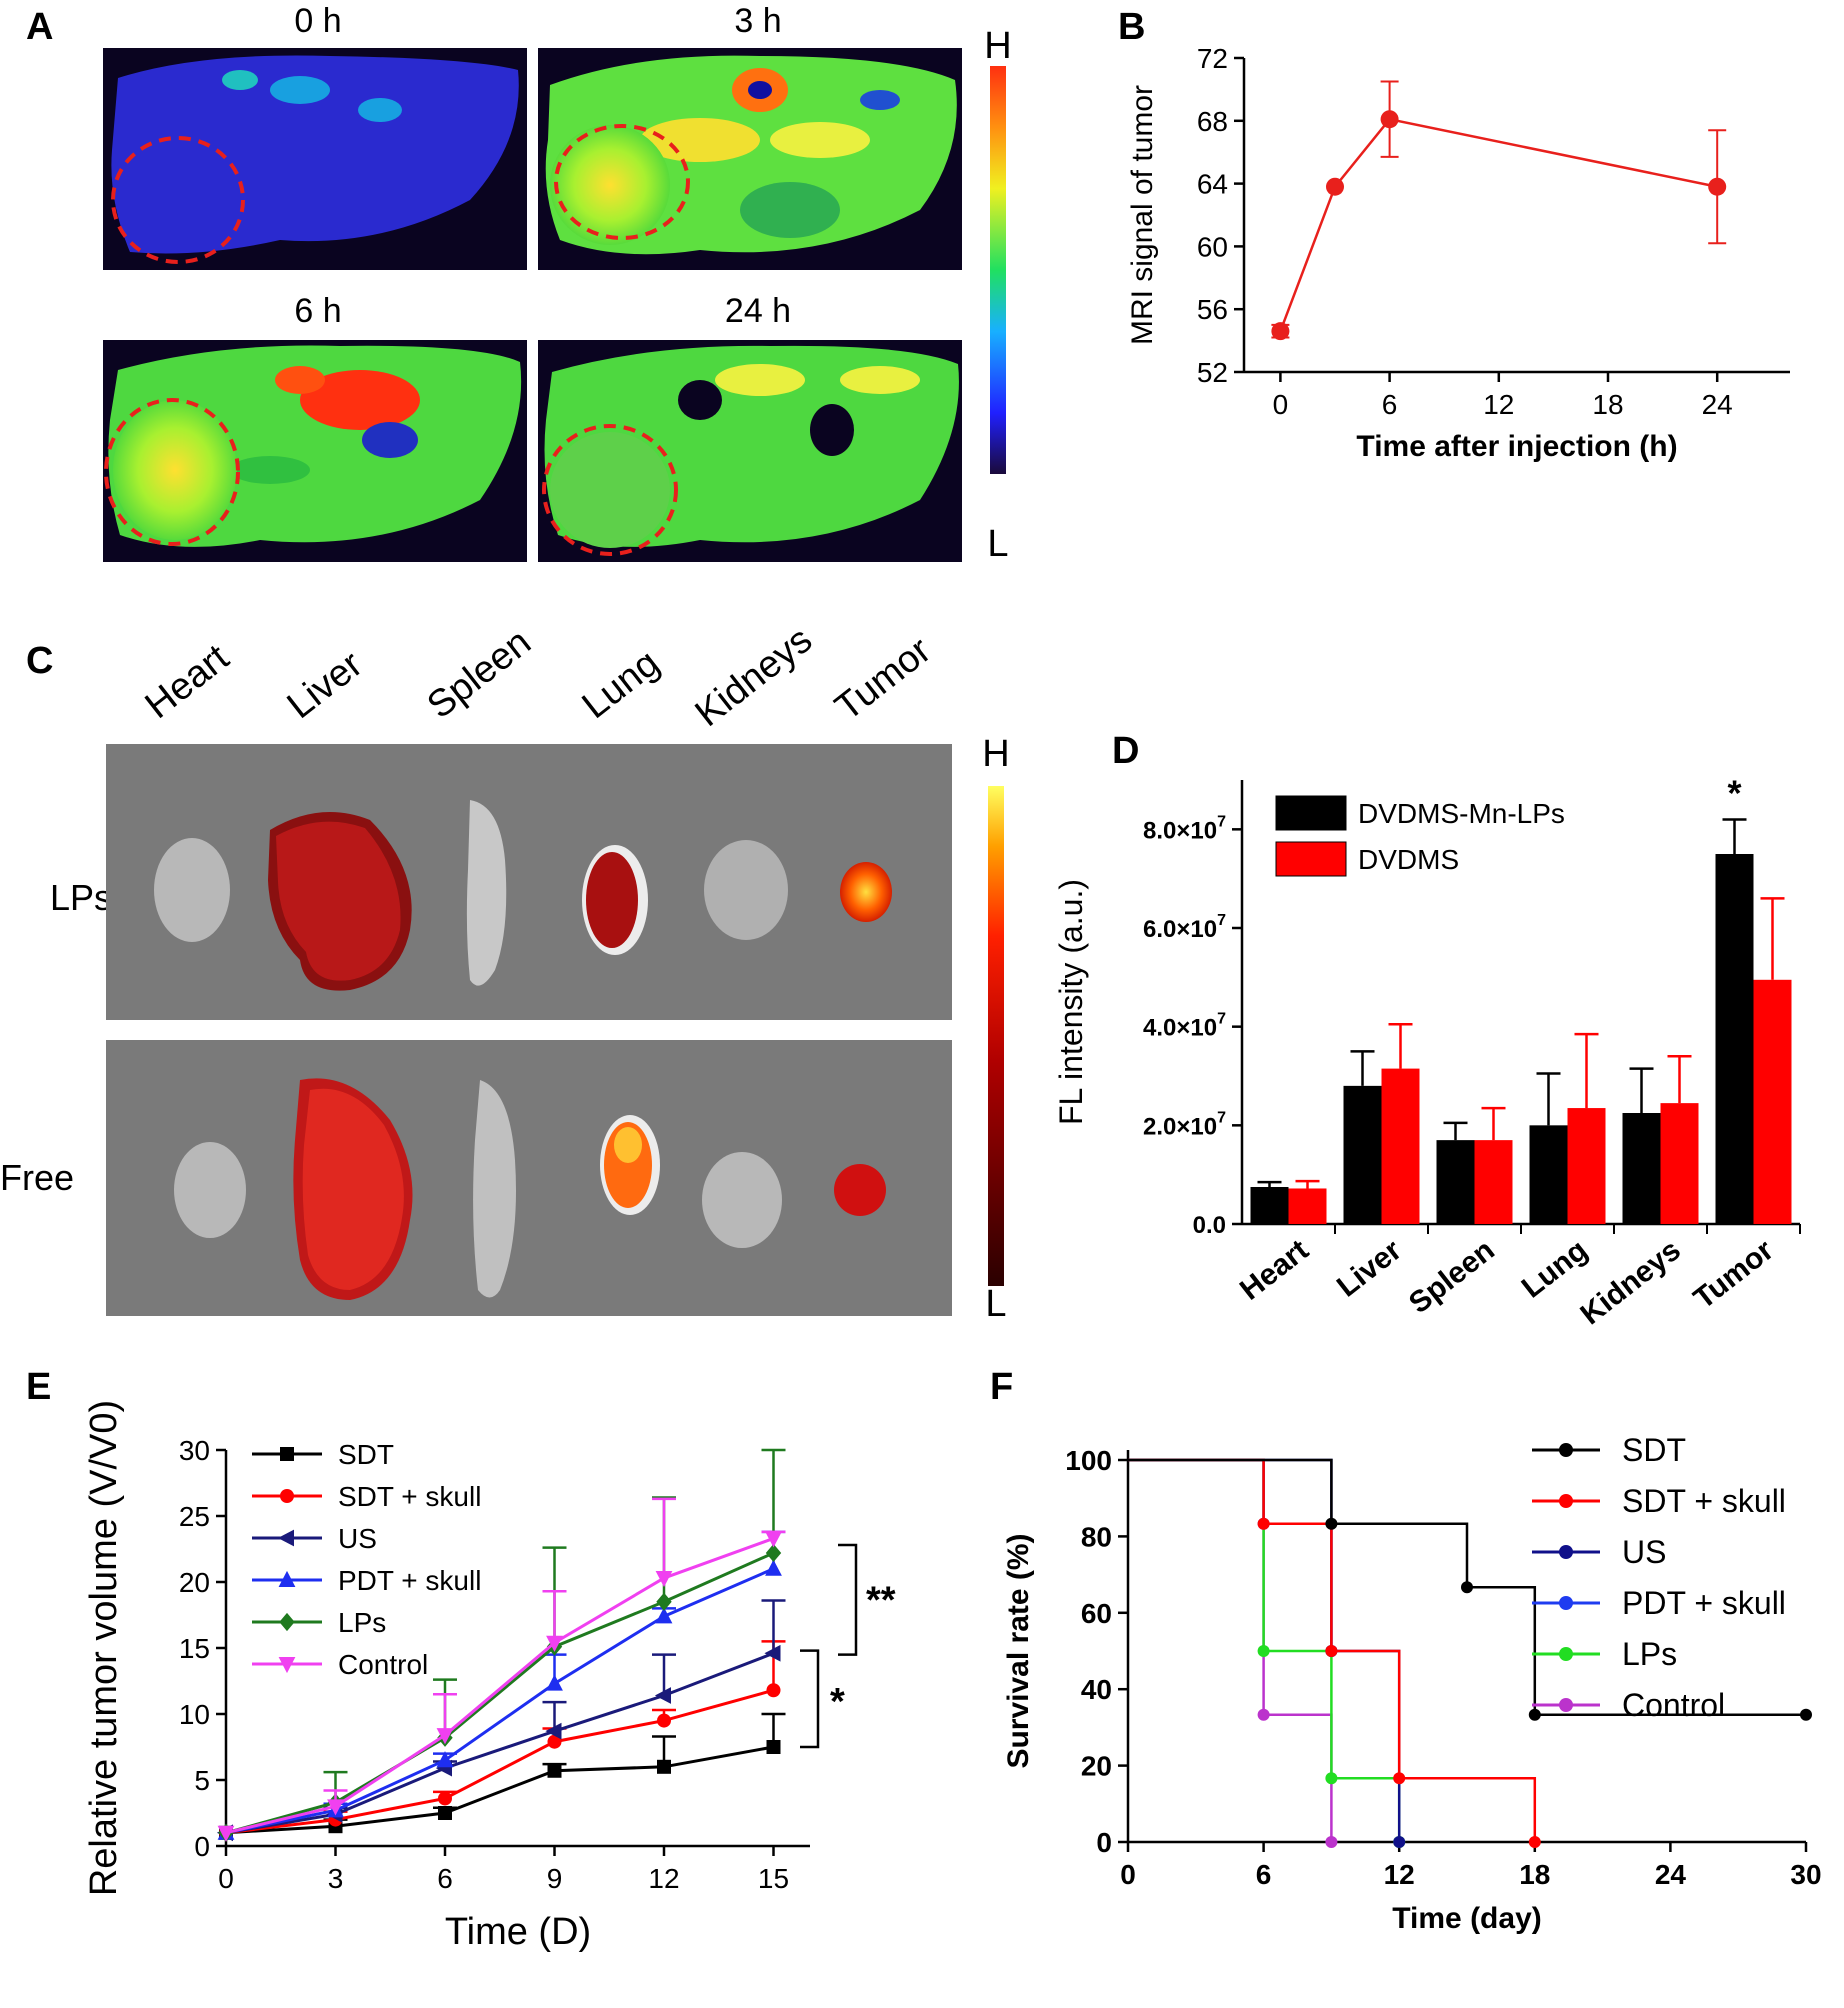 The width and height of the screenshot is (1844, 2008). What do you see at coordinates (881, 1600) in the screenshot?
I see `significance-label: **` at bounding box center [881, 1600].